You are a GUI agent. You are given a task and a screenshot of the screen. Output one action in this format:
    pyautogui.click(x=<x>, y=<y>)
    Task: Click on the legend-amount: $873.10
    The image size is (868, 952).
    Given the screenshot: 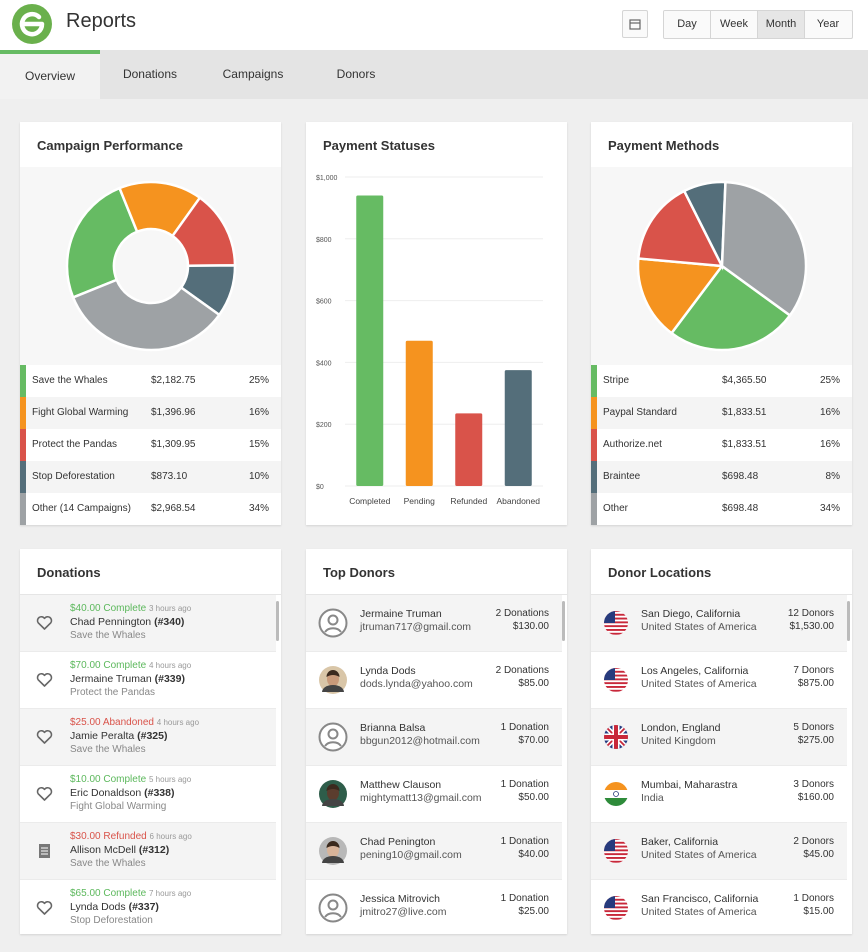 What is the action you would take?
    pyautogui.click(x=169, y=476)
    